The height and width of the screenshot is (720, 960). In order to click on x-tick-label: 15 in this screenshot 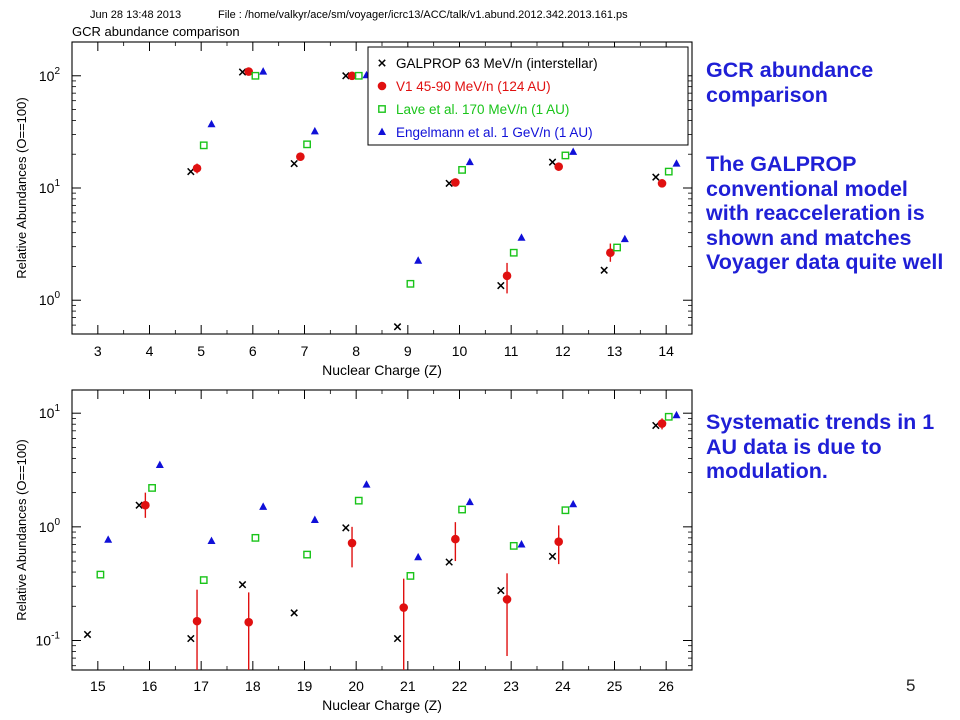, I will do `click(98, 686)`.